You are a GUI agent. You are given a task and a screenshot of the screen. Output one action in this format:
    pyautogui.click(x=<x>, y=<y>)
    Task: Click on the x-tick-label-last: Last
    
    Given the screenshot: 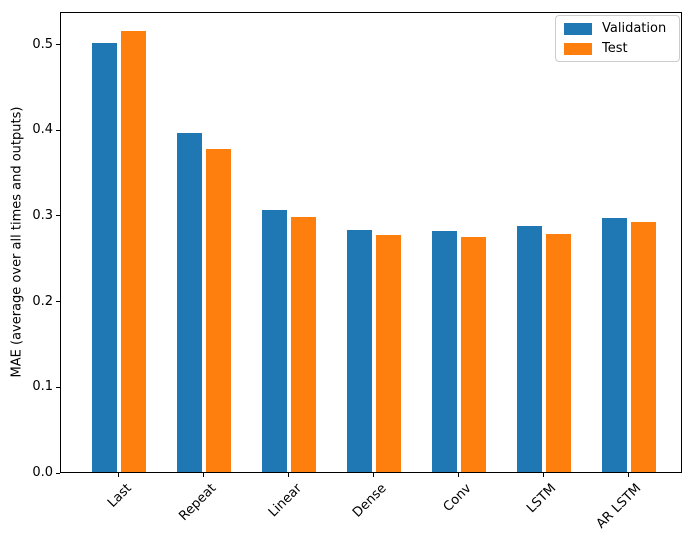 What is the action you would take?
    pyautogui.click(x=119, y=496)
    